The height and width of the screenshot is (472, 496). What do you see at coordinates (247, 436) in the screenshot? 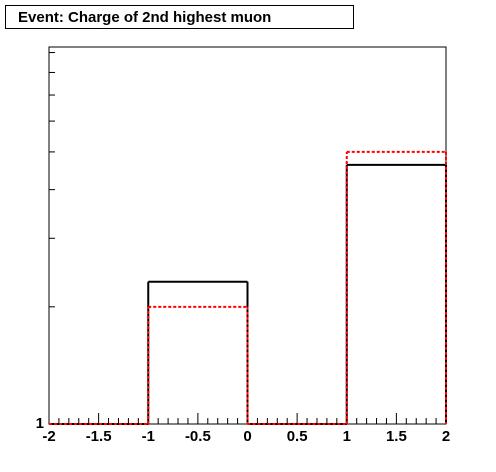
I see `x-tick-label: 0` at bounding box center [247, 436].